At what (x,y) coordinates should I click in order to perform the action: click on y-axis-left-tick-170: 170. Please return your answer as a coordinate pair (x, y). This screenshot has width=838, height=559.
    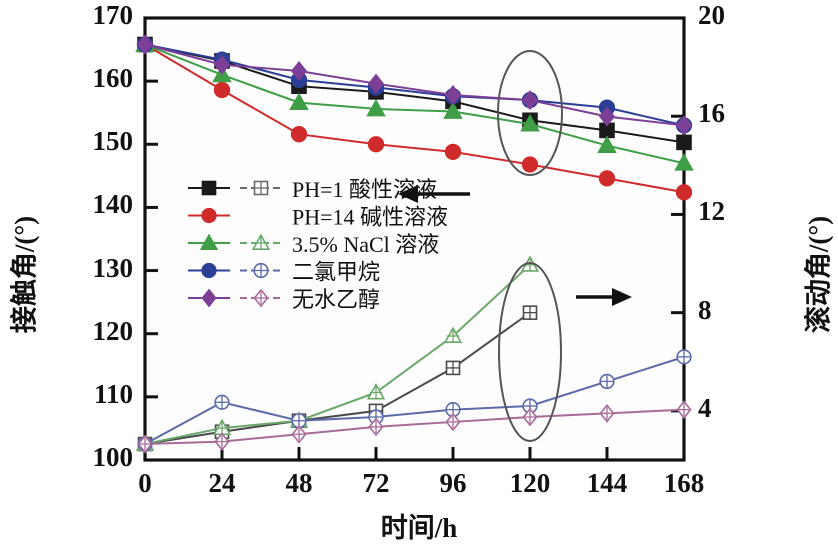
    Looking at the image, I should click on (113, 15).